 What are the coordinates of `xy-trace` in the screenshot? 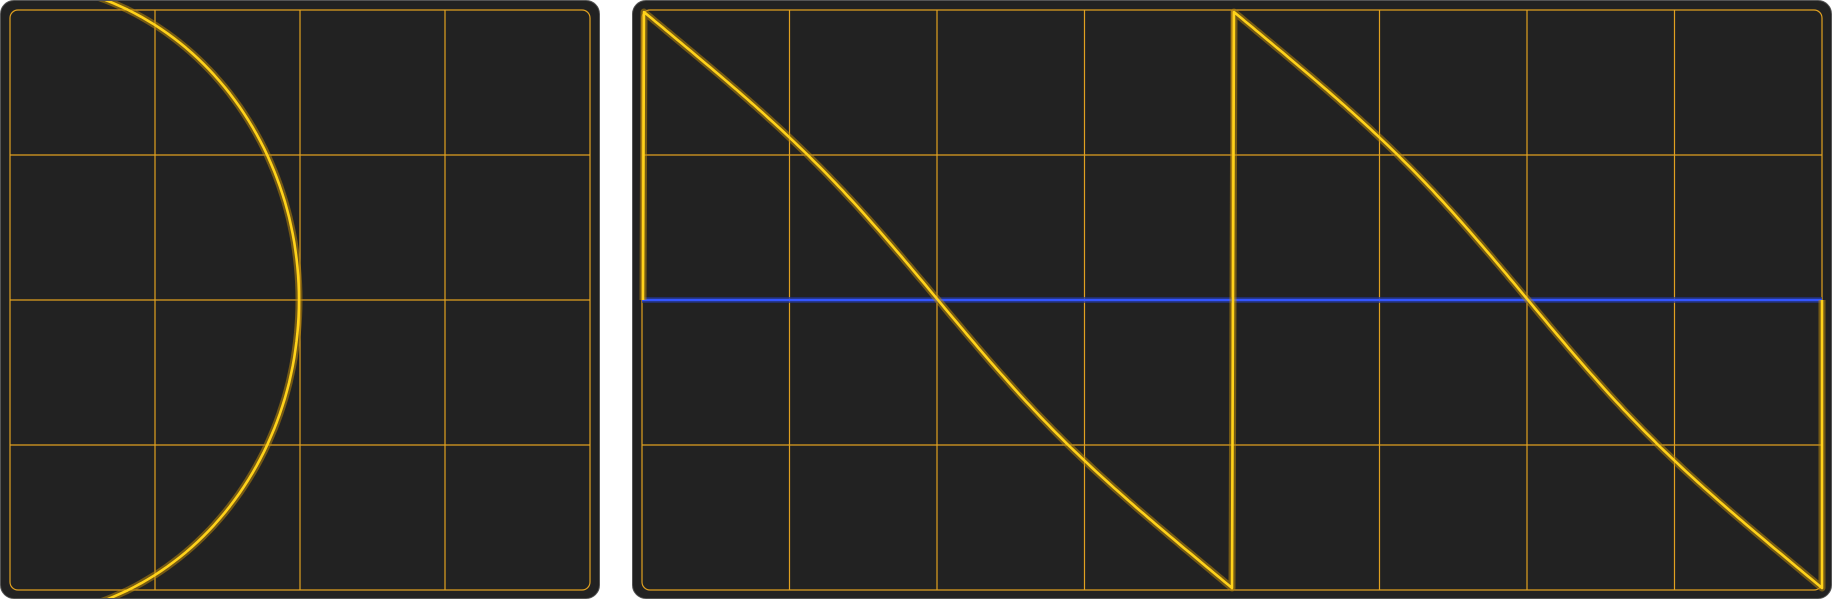 It's located at (202, 299).